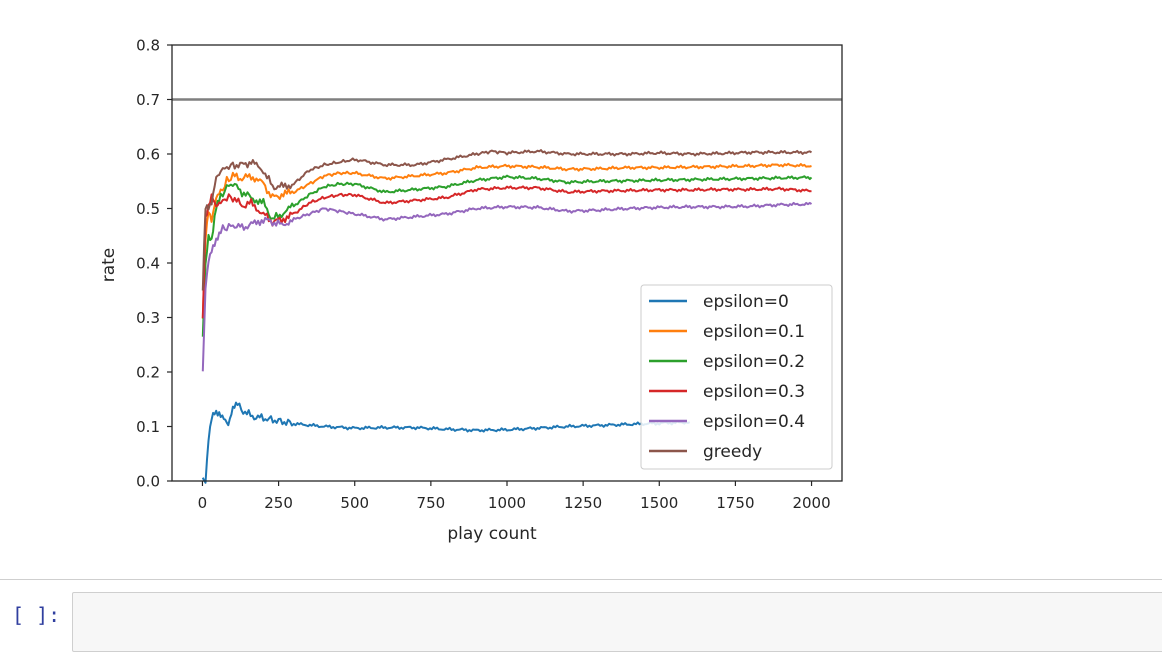 Image resolution: width=1162 pixels, height=652 pixels. What do you see at coordinates (492, 534) in the screenshot?
I see `x-axis-label: play count` at bounding box center [492, 534].